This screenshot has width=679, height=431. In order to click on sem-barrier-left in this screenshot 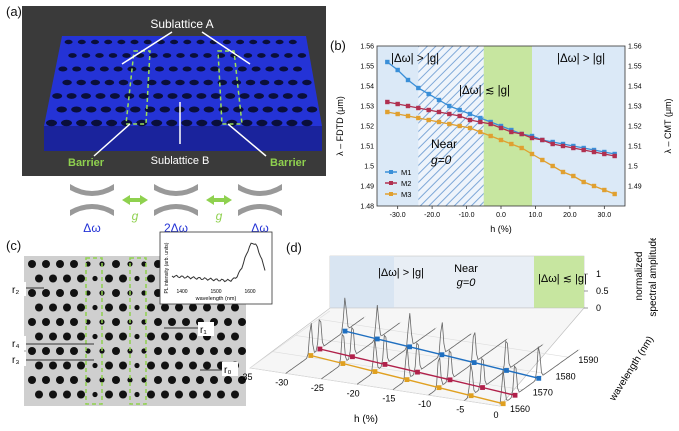, I will do `click(94, 331)`.